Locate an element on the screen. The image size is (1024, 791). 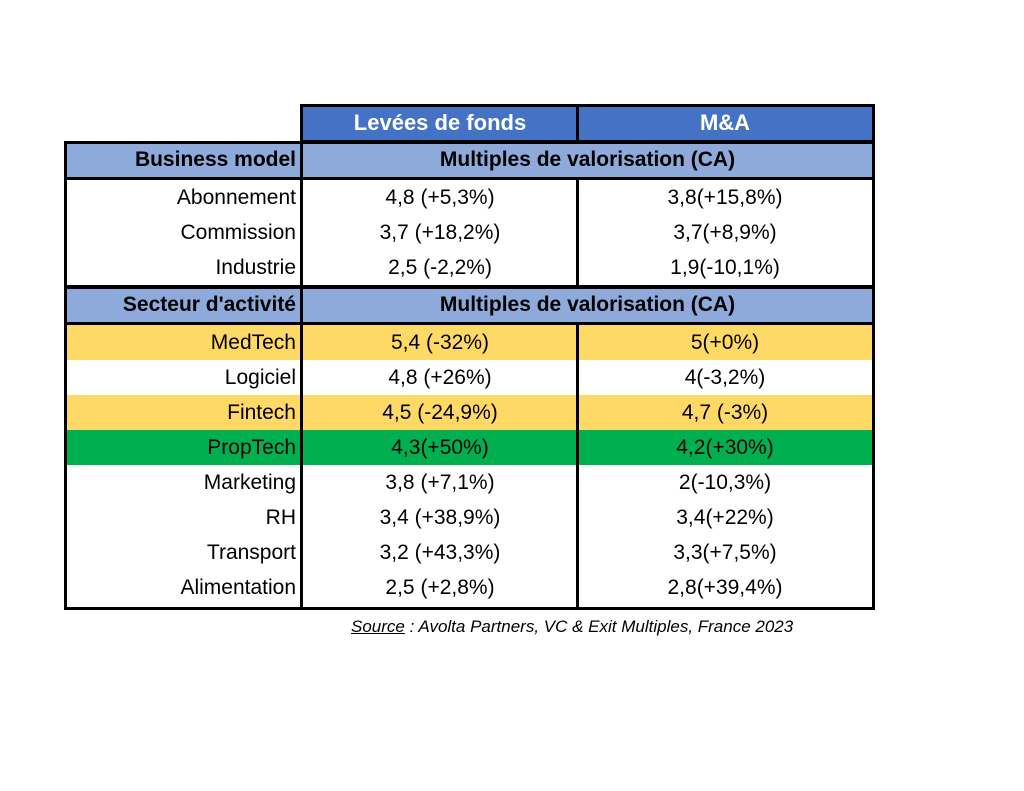
row-label-abonnement: Abonnement is located at coordinates (236, 197).